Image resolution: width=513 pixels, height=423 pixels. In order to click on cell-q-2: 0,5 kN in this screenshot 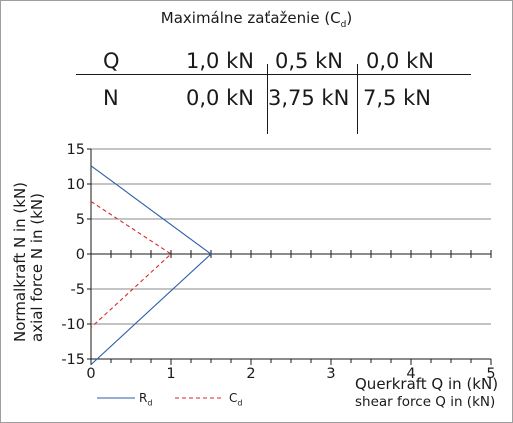, I will do `click(309, 61)`.